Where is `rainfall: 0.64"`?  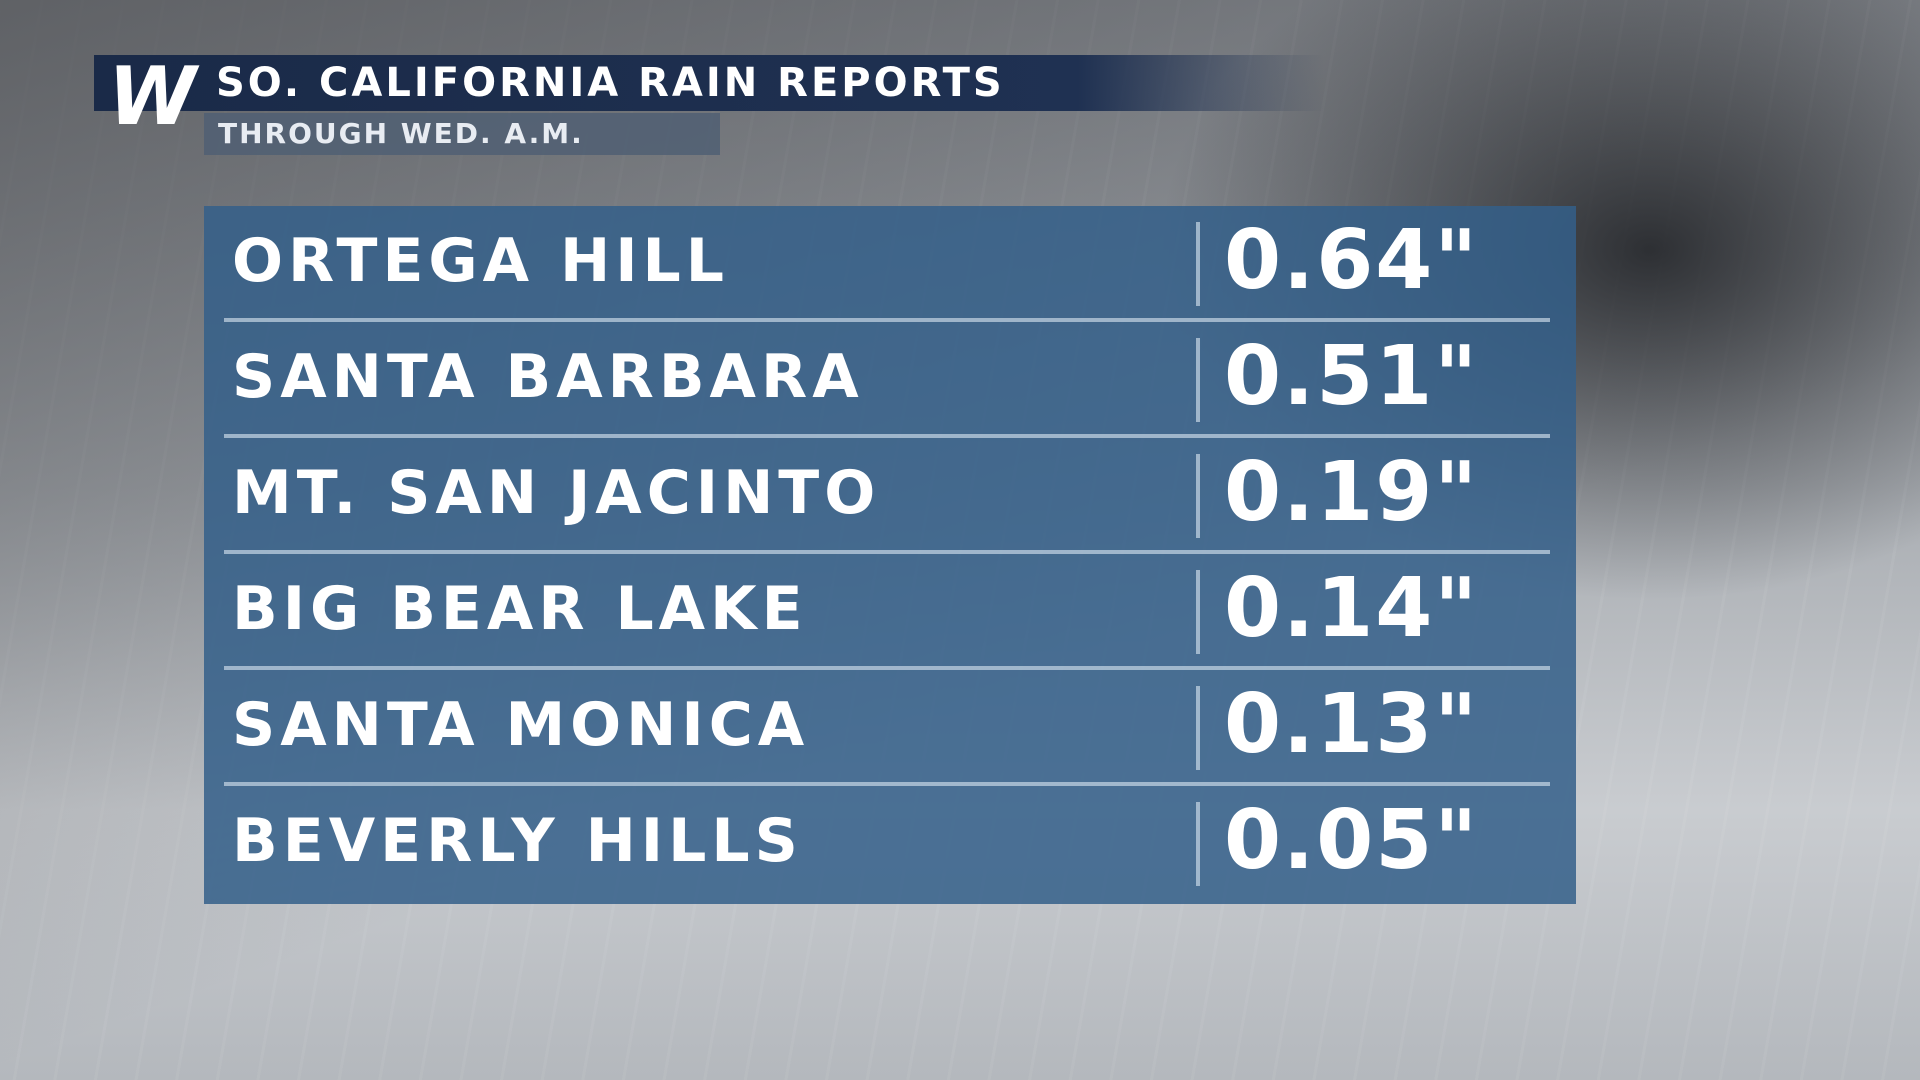 rainfall: 0.64" is located at coordinates (1352, 260).